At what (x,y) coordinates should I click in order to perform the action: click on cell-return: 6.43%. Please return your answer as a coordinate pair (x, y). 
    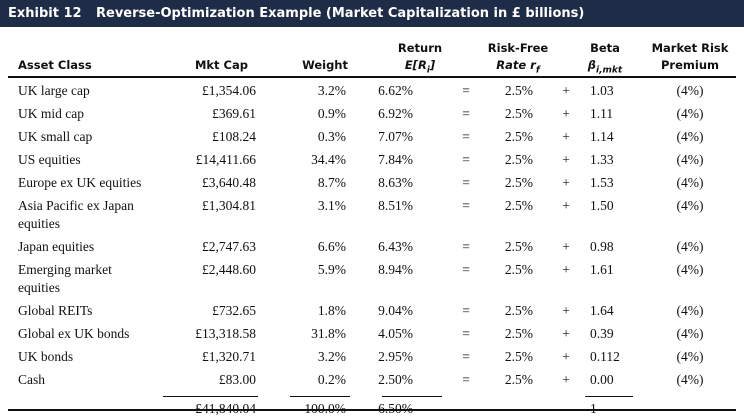
    Looking at the image, I should click on (395, 246).